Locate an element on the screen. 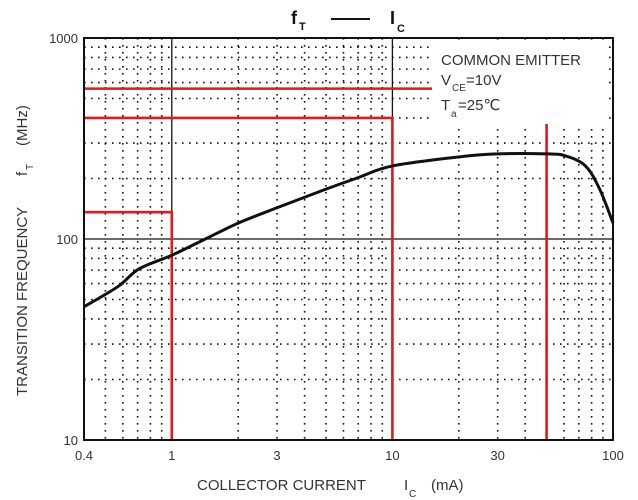 This screenshot has height=500, width=638. annotation-background is located at coordinates (520, 84).